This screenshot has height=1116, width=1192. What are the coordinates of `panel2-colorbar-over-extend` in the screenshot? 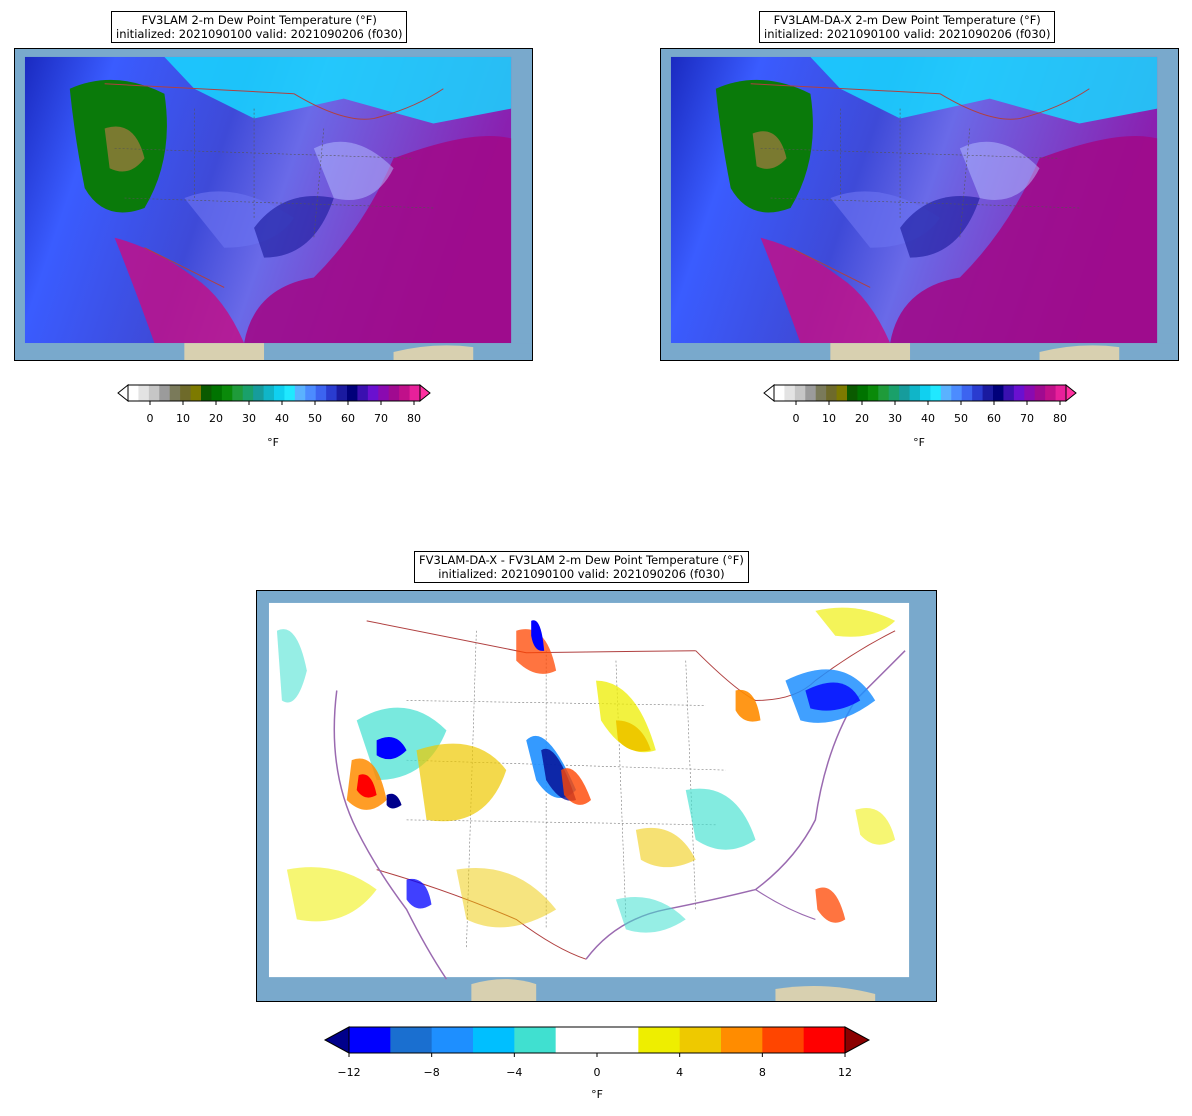 It's located at (1071, 393).